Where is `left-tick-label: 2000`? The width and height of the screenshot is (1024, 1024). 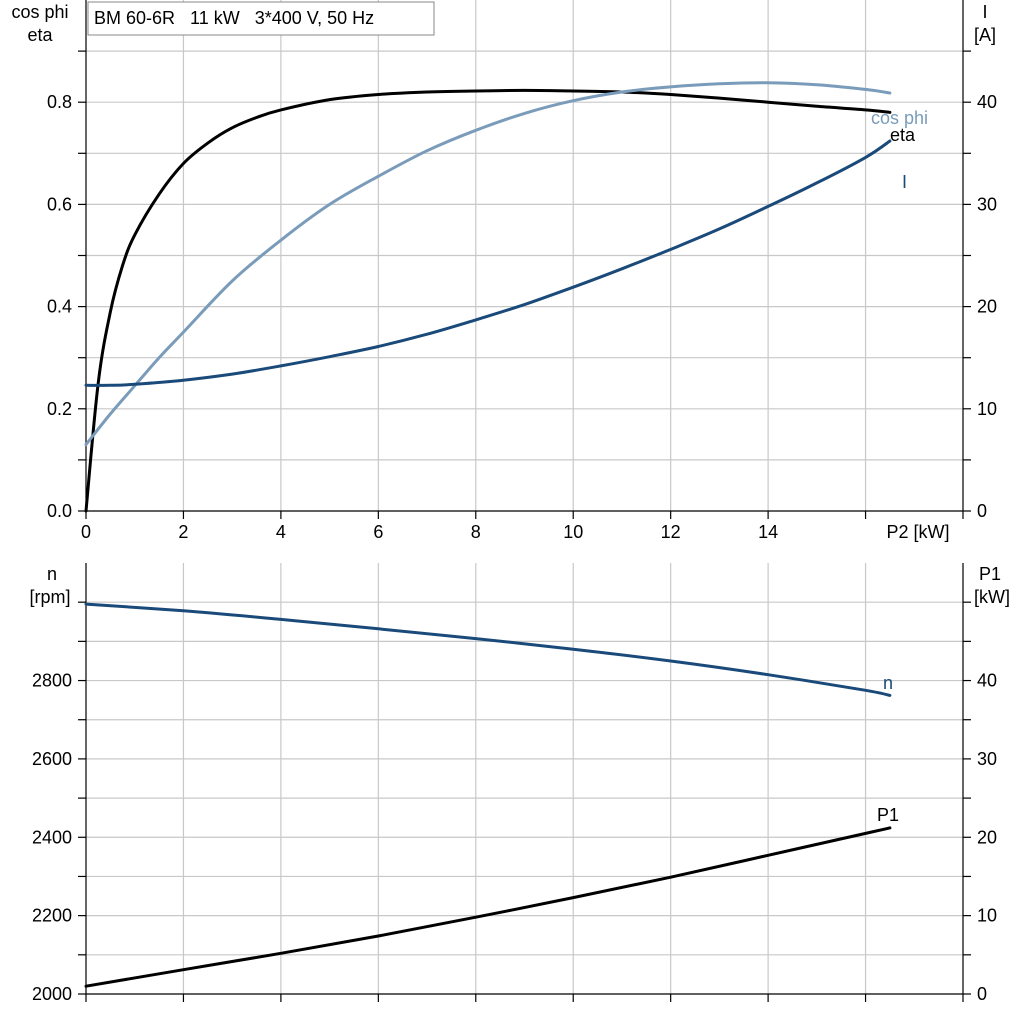
left-tick-label: 2000 is located at coordinates (52, 994).